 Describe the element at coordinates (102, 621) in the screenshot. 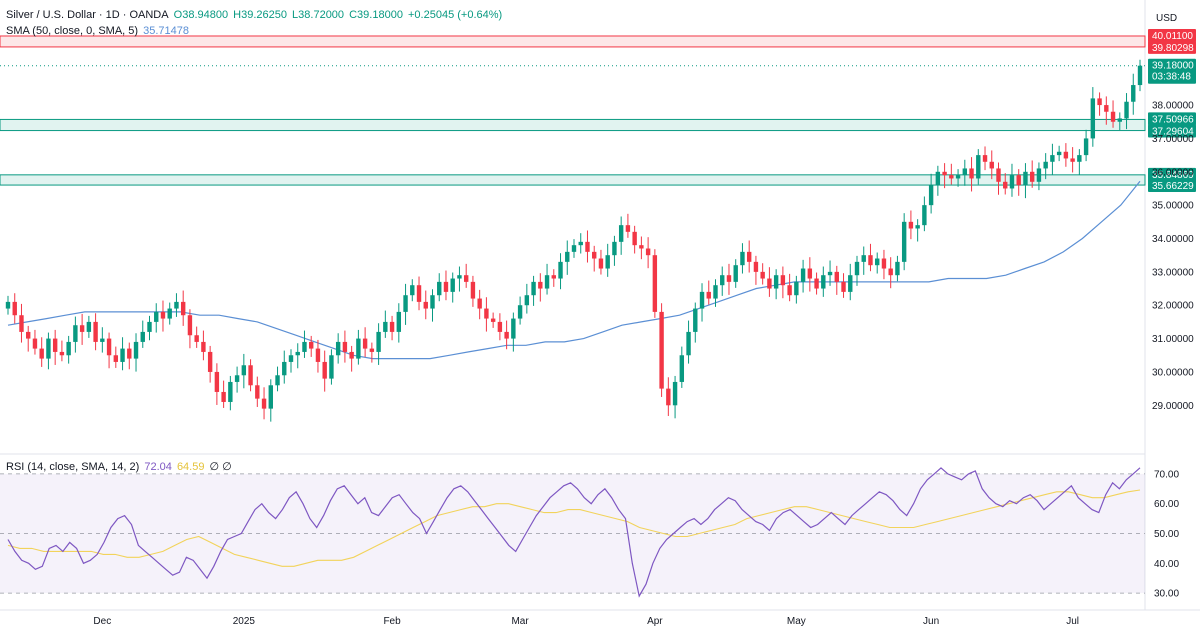

I see `time-tick-label: Dec` at that location.